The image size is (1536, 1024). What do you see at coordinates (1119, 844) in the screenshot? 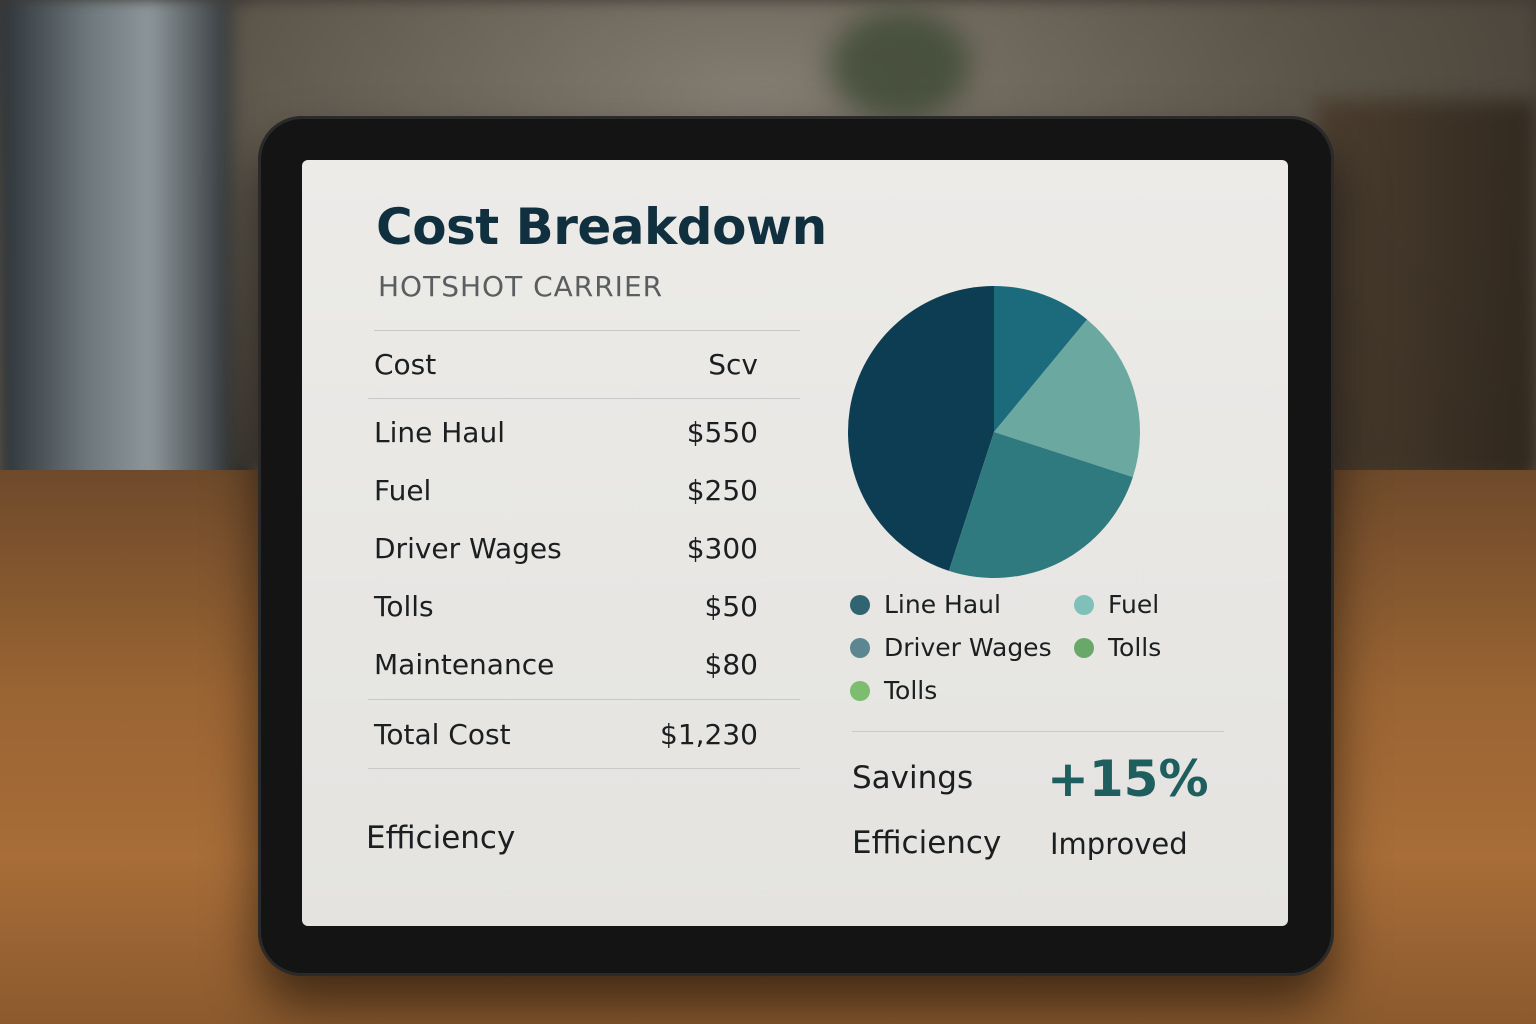
I see `efficiency-value: Improved` at bounding box center [1119, 844].